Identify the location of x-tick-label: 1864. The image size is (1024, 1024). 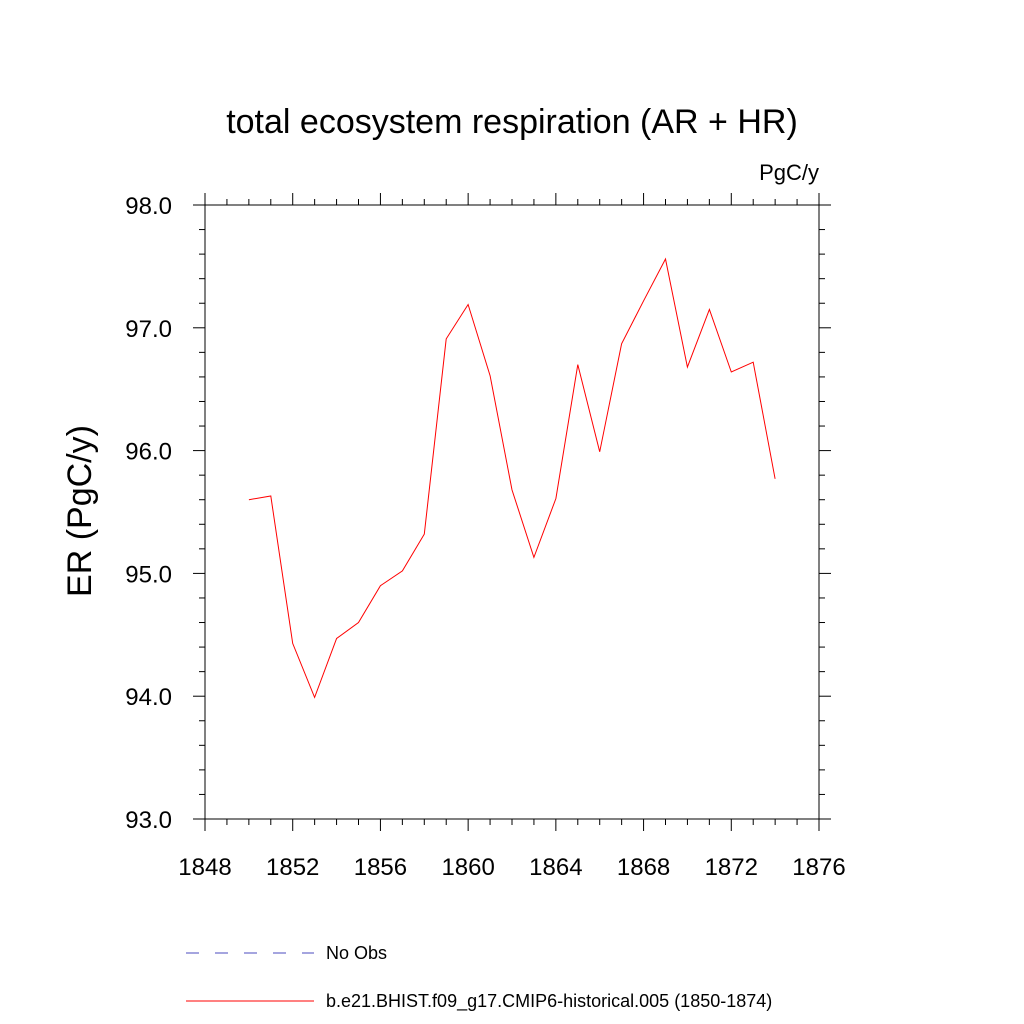
(555, 867).